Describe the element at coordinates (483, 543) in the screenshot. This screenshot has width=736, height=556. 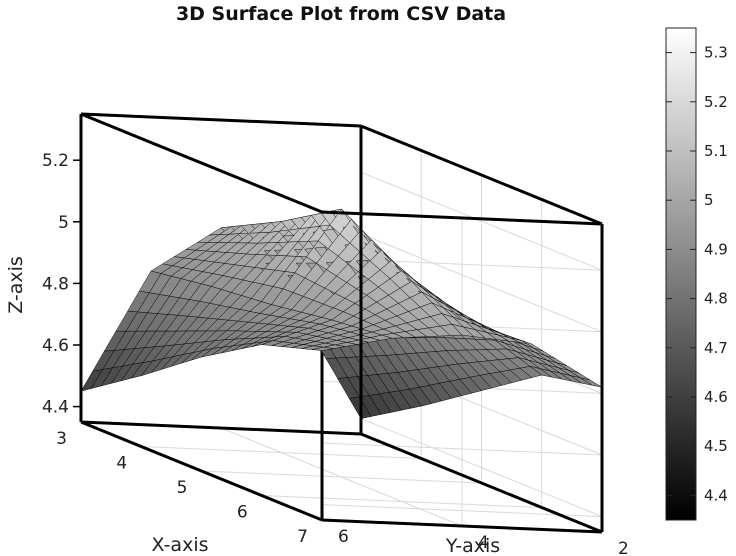
I see `y-tick-label: 4` at that location.